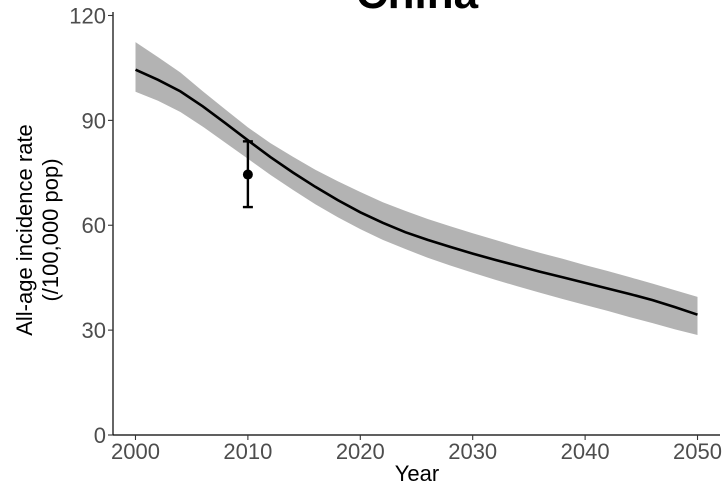 This screenshot has width=724, height=487. I want to click on x-axis-ticks: 2000 2010 2020 2030 2040 2050, so click(416, 449).